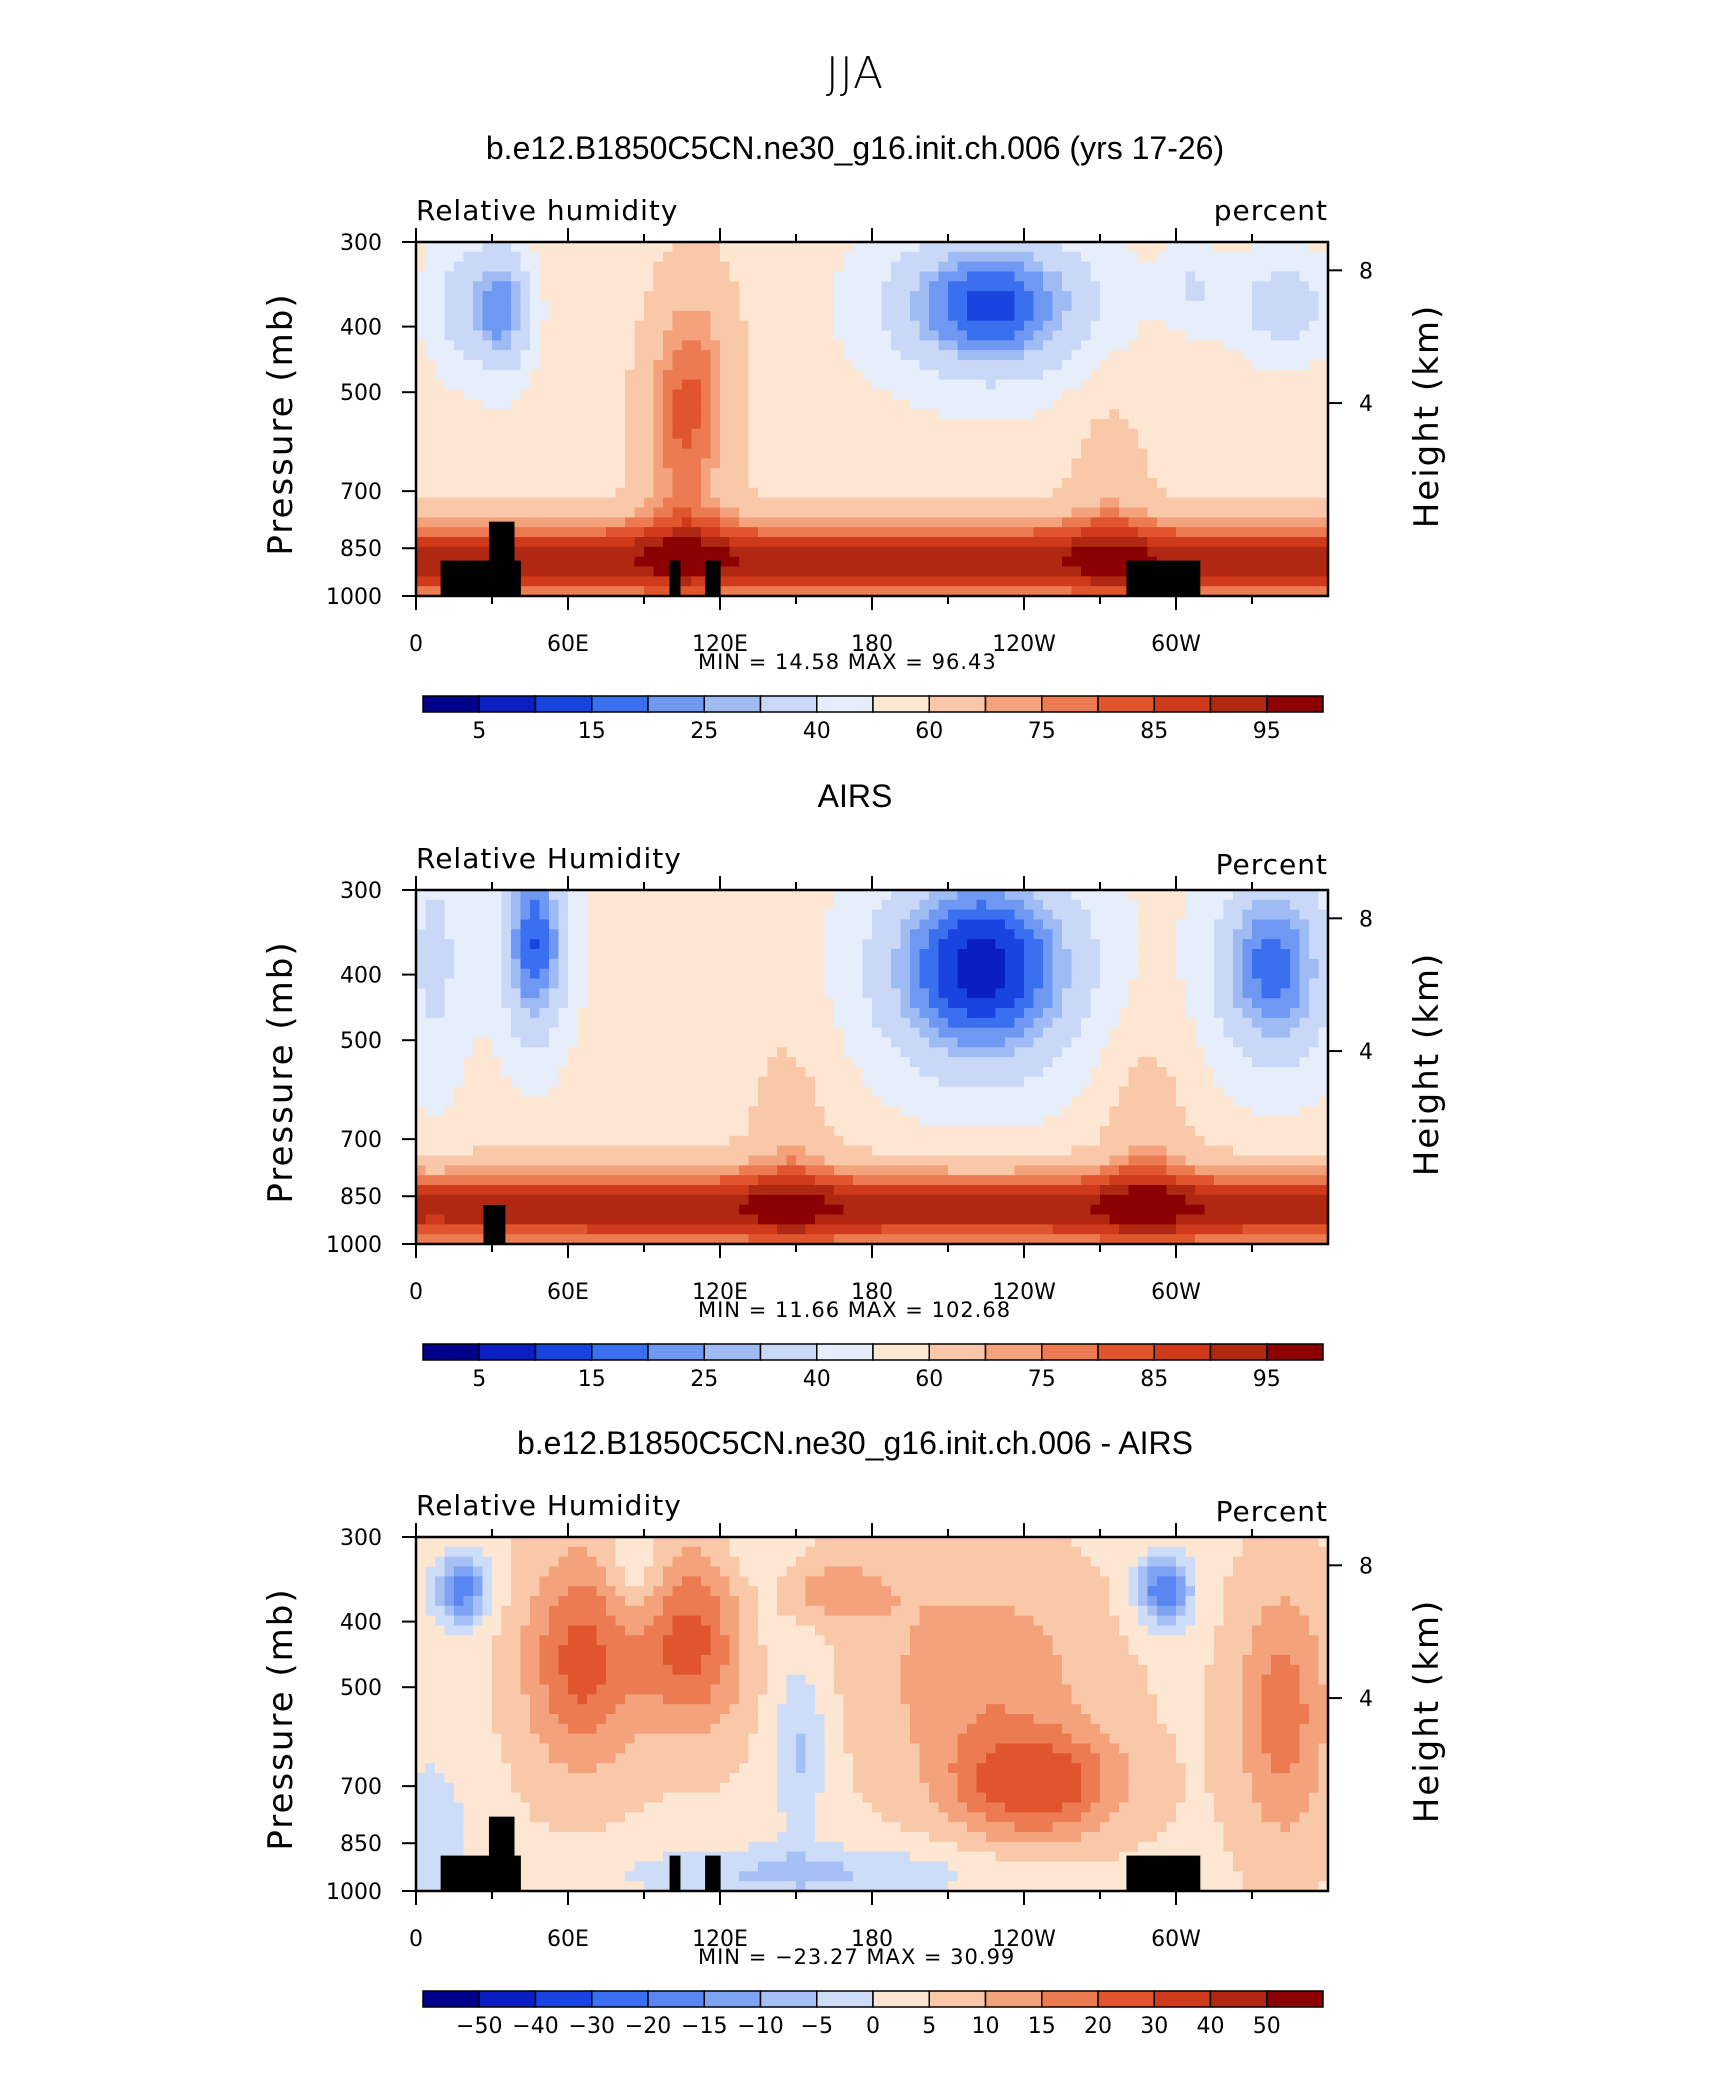 Image resolution: width=1710 pixels, height=2074 pixels. Describe the element at coordinates (1270, 210) in the screenshot. I see `units-label: percent` at that location.